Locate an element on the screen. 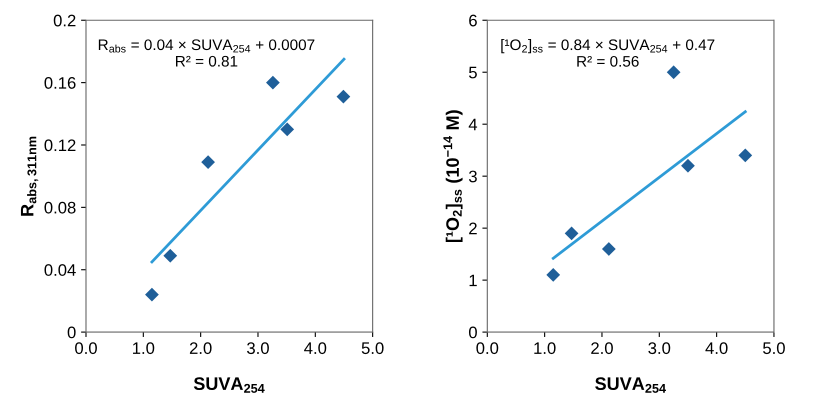  y-tick-label: 0.2 is located at coordinates (65, 20).